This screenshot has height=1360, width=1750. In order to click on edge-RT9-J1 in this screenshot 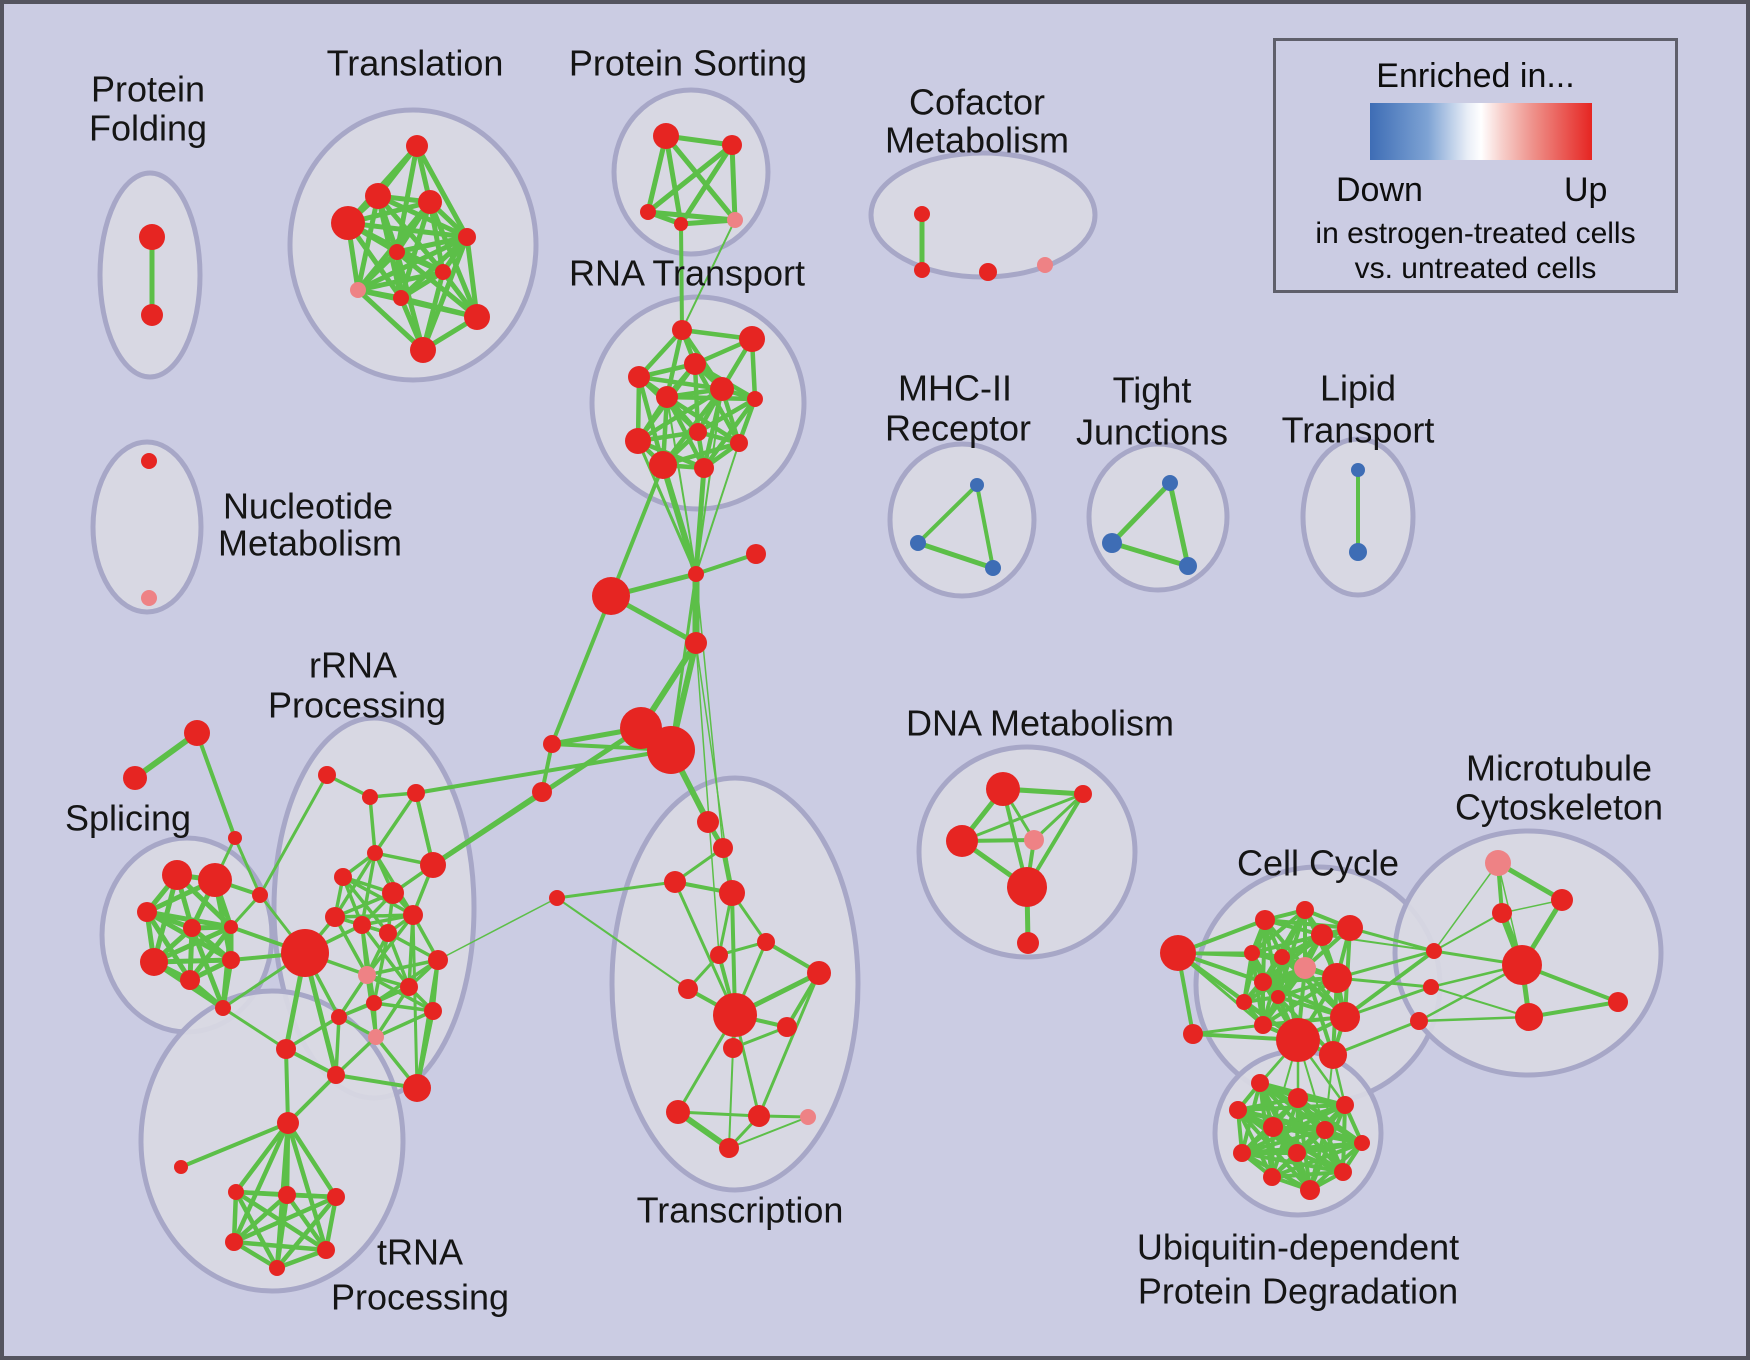, I will do `click(667, 507)`.